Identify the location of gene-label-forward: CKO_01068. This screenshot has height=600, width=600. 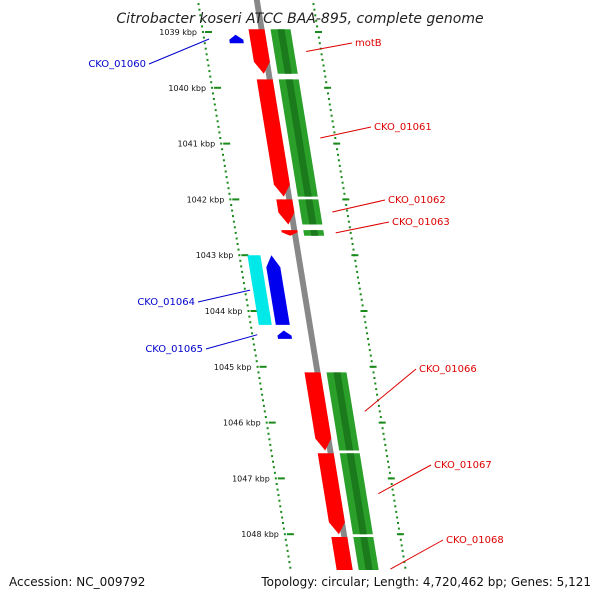
(475, 540).